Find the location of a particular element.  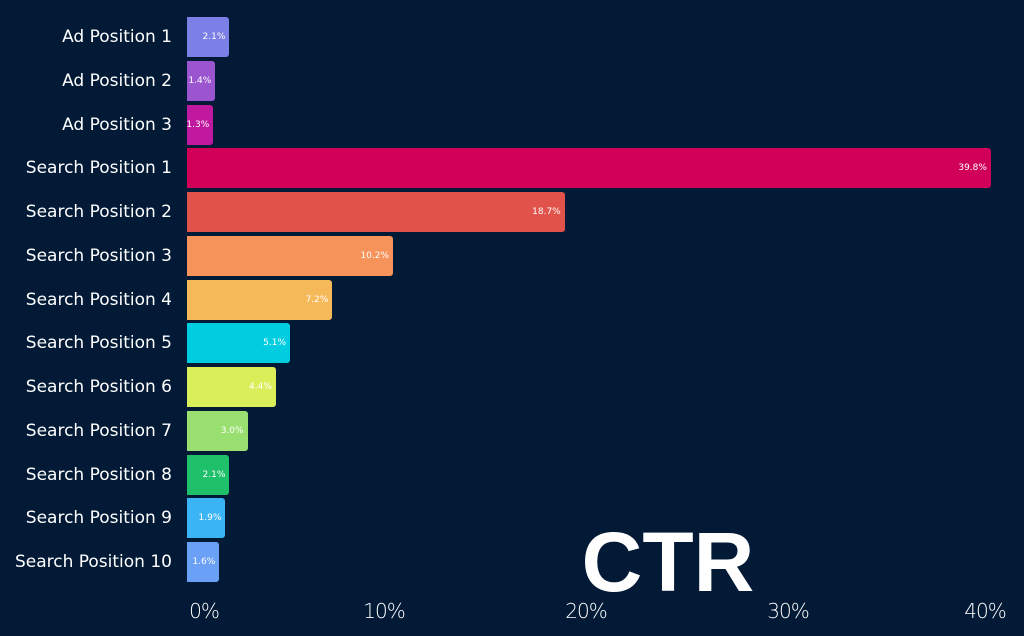

data-label: 1.3% is located at coordinates (198, 124).